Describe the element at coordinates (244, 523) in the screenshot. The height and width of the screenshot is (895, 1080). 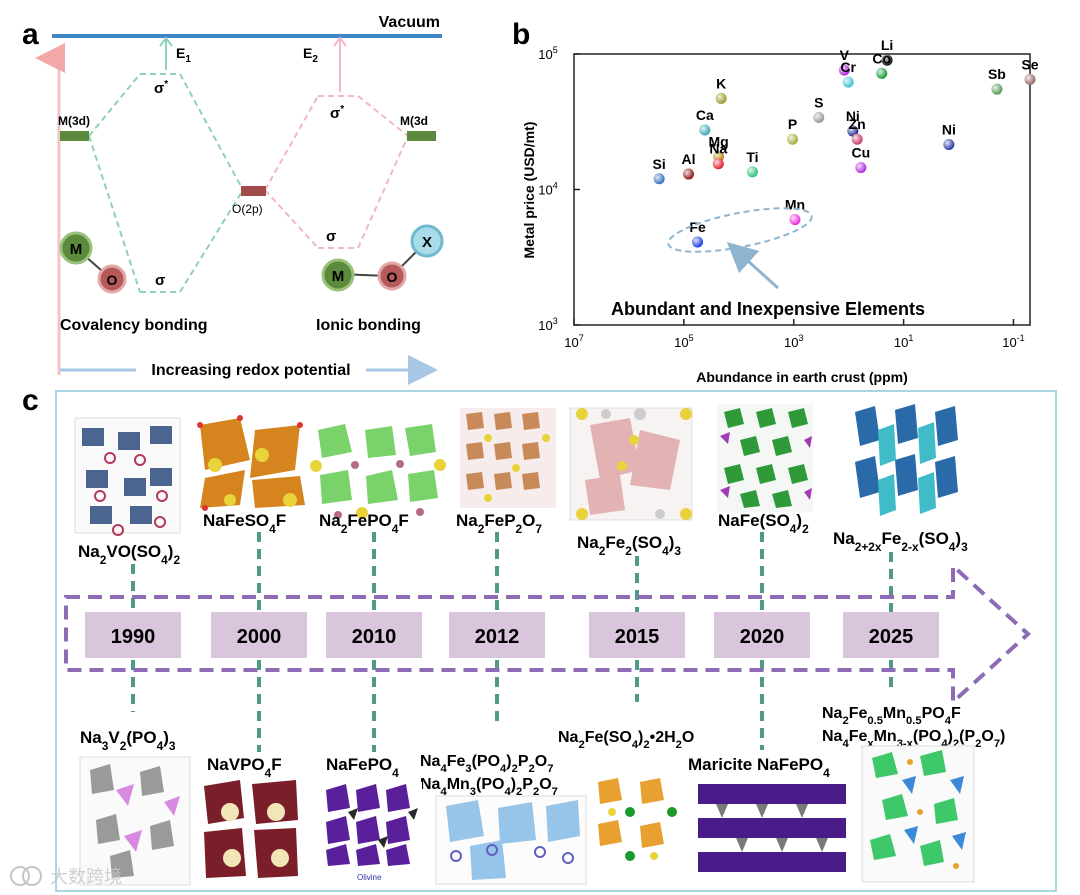
I see `top-label-2000: NaFeSO4F` at that location.